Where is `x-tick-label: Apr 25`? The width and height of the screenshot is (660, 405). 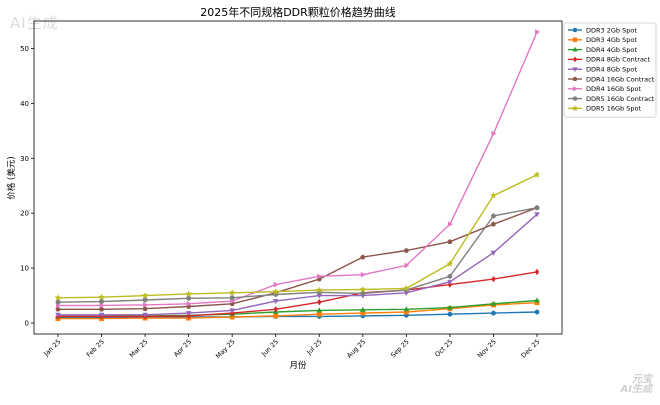
x-tick-label: Apr 25 is located at coordinates (182, 348).